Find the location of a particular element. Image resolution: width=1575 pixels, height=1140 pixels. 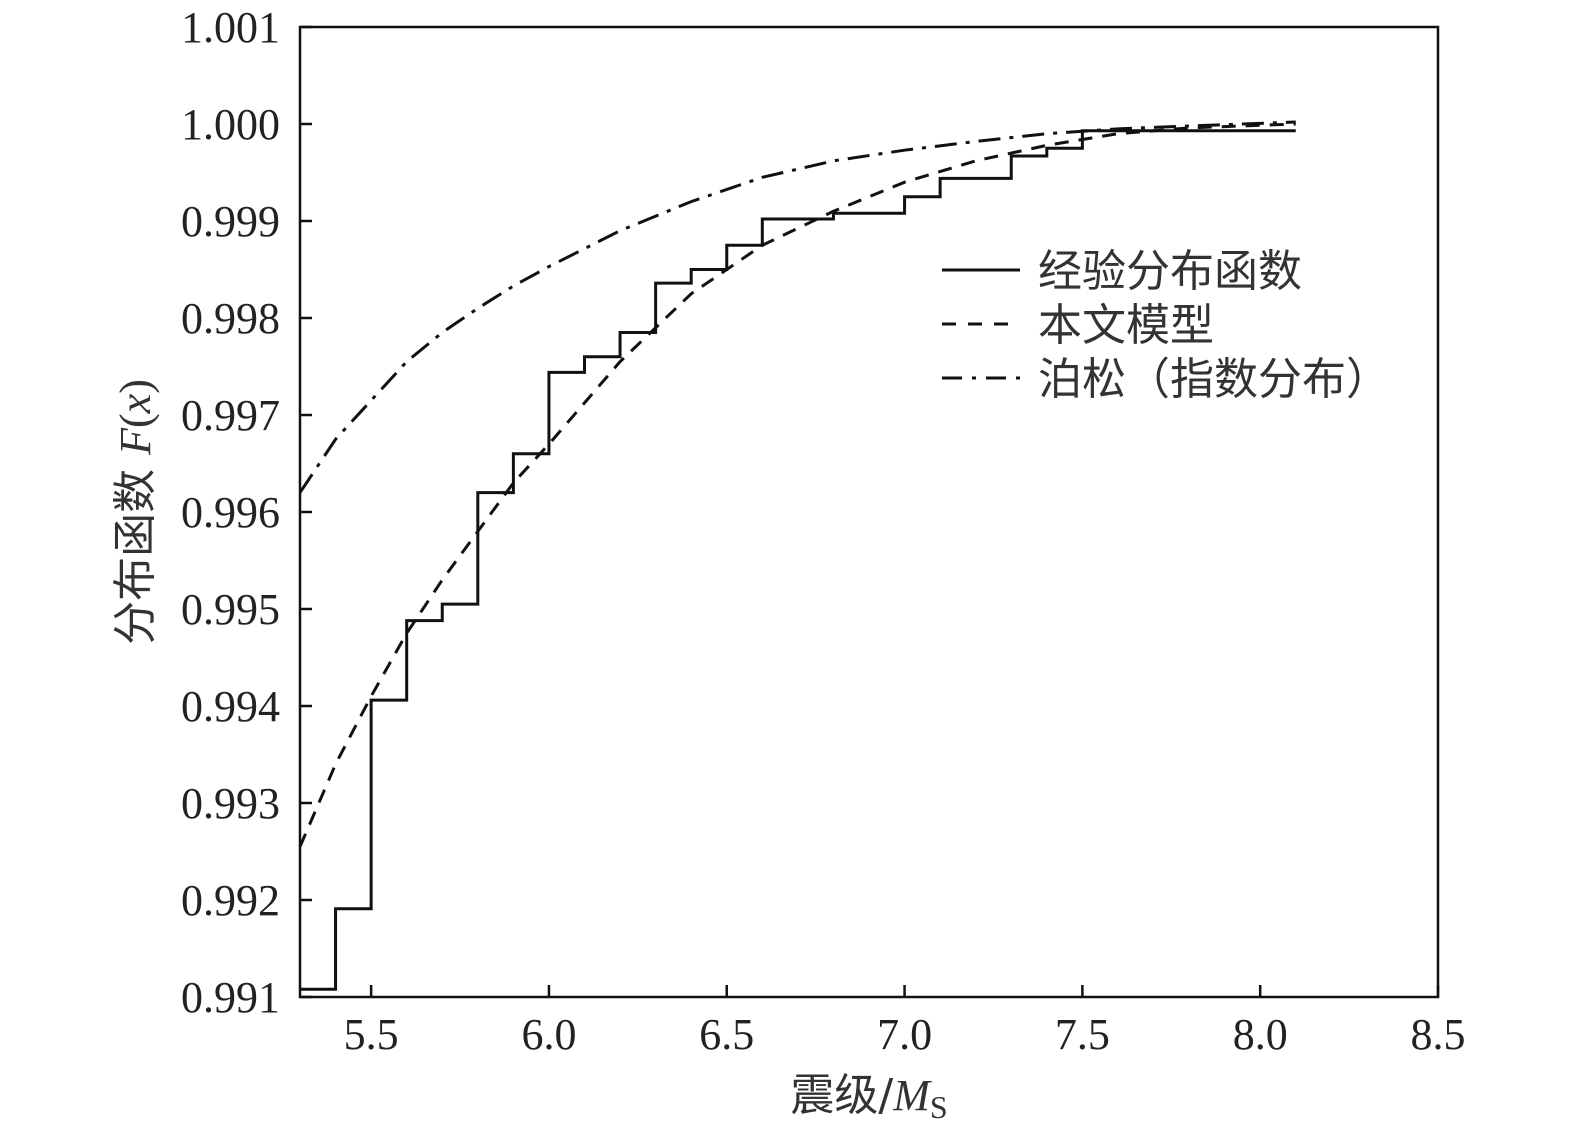

y-axis-title-main: 分布函数 is located at coordinates (135, 550).